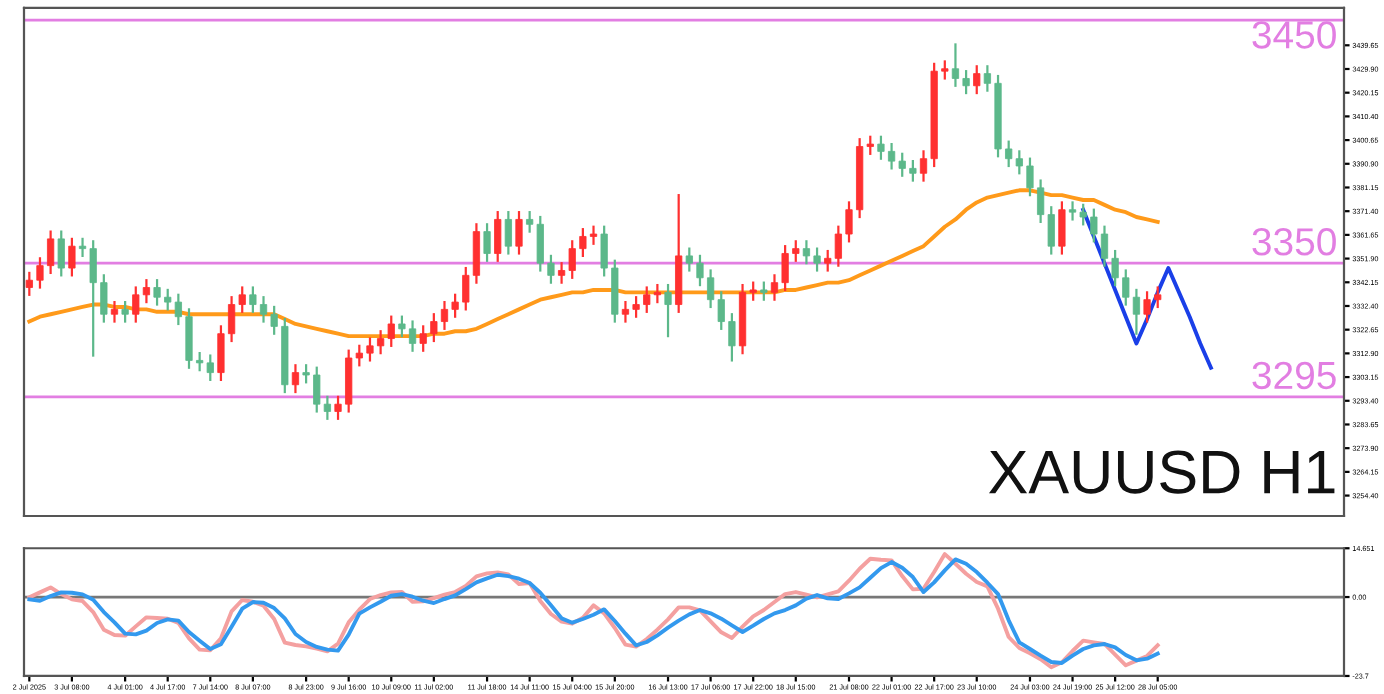 The height and width of the screenshot is (694, 1384). Describe the element at coordinates (1294, 35) in the screenshot. I see `ref-line-label: 3450` at that location.